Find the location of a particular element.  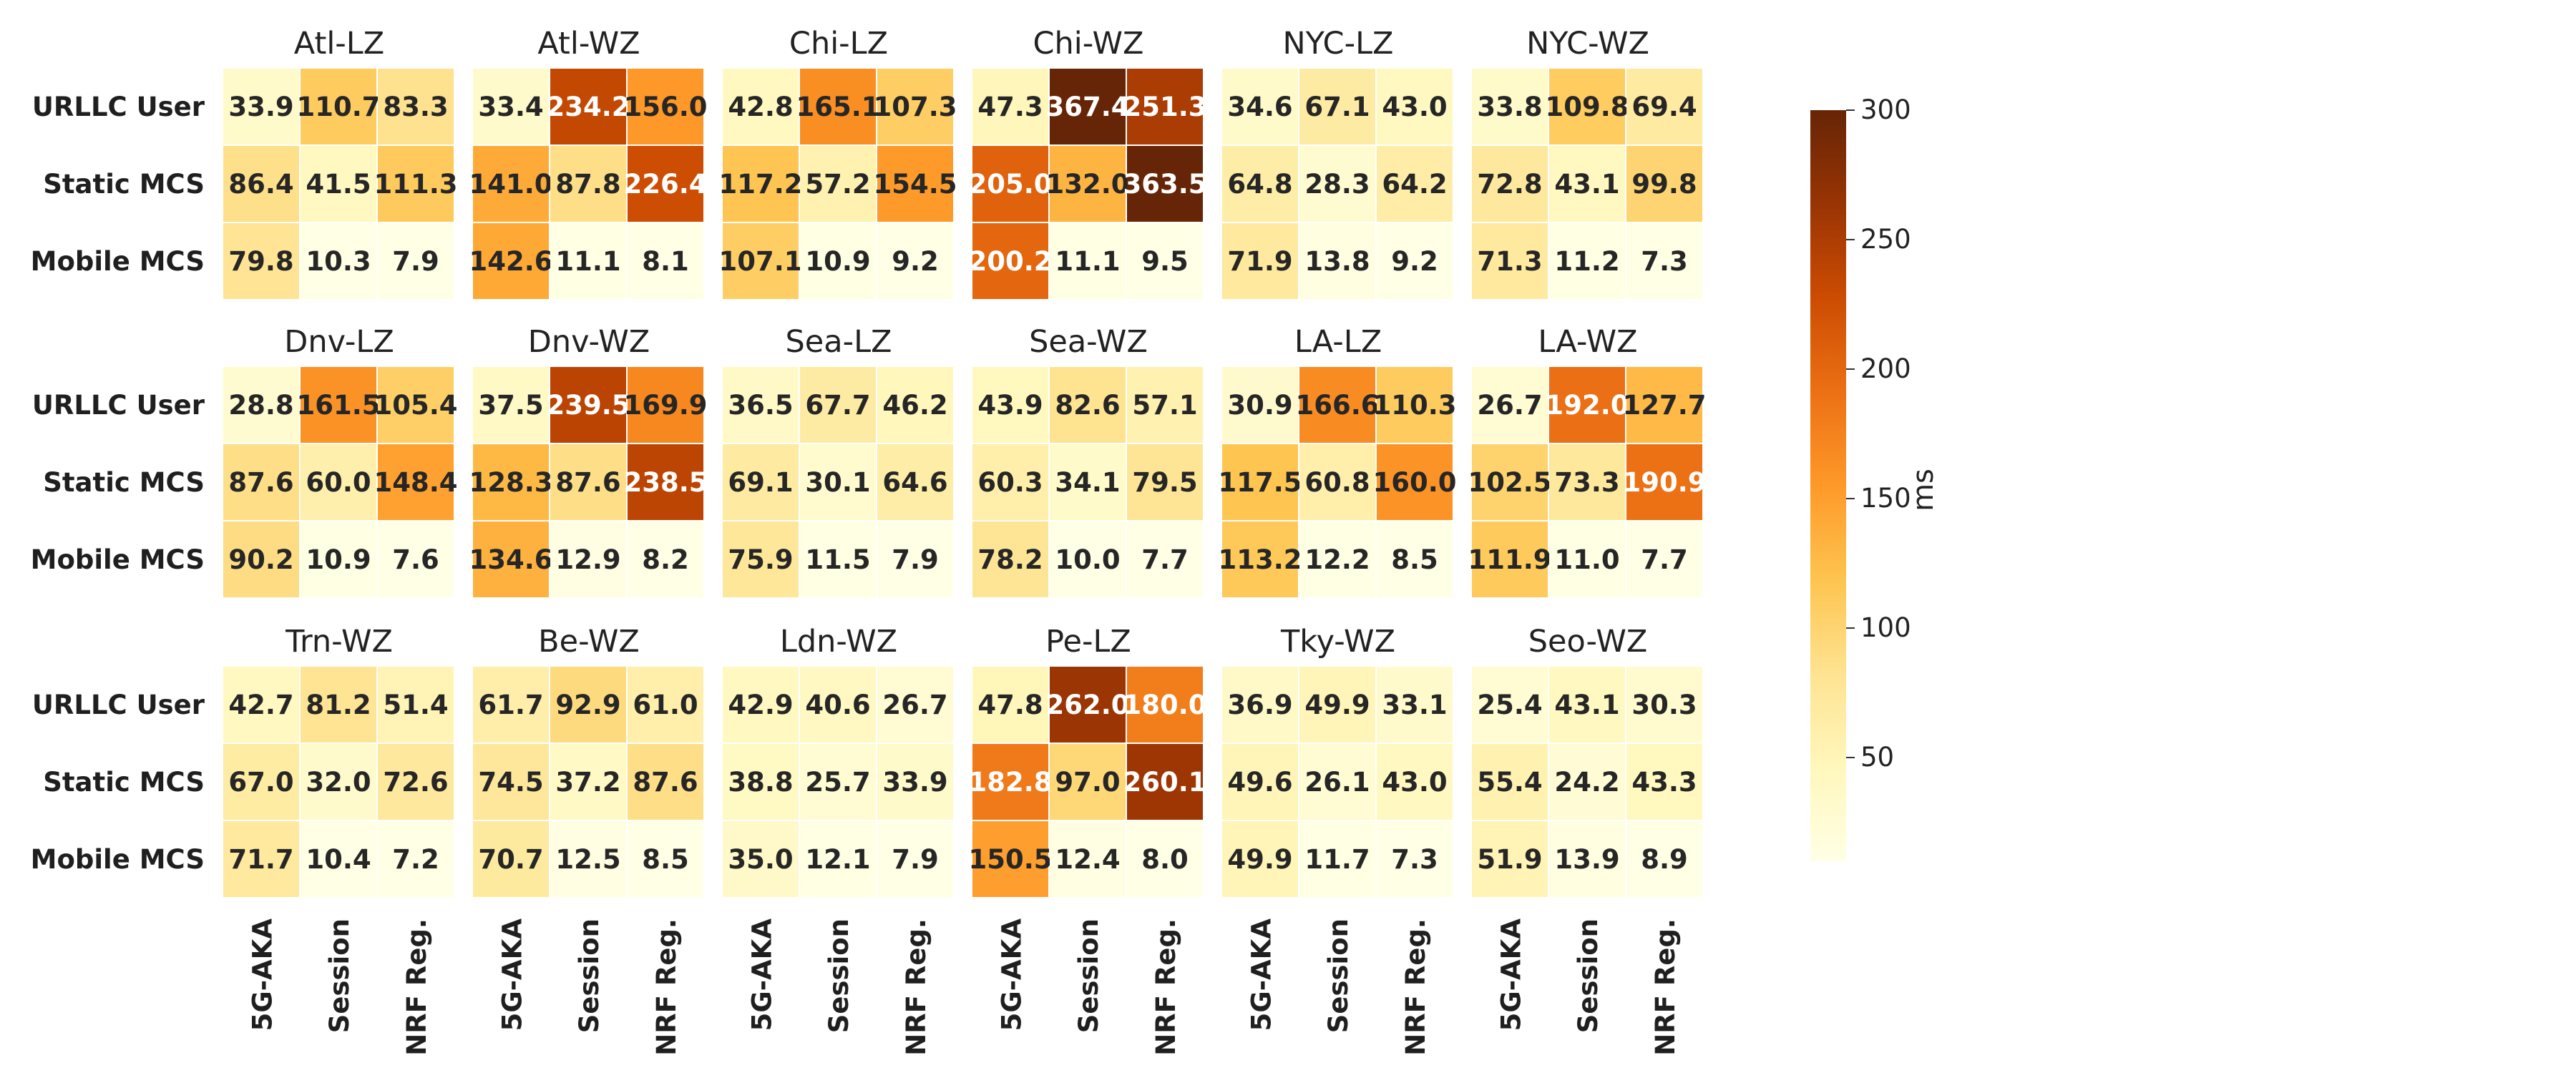

heatmap-cell: 166.6 is located at coordinates (1337, 406).